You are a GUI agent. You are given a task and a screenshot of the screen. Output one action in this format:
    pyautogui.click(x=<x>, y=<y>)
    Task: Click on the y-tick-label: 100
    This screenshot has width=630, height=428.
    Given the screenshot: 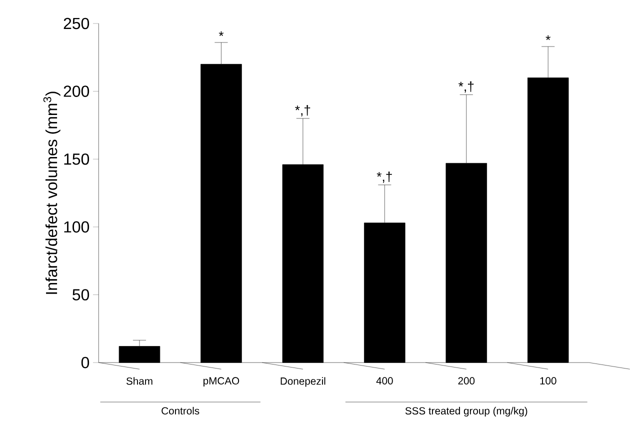 What is the action you would take?
    pyautogui.click(x=77, y=226)
    